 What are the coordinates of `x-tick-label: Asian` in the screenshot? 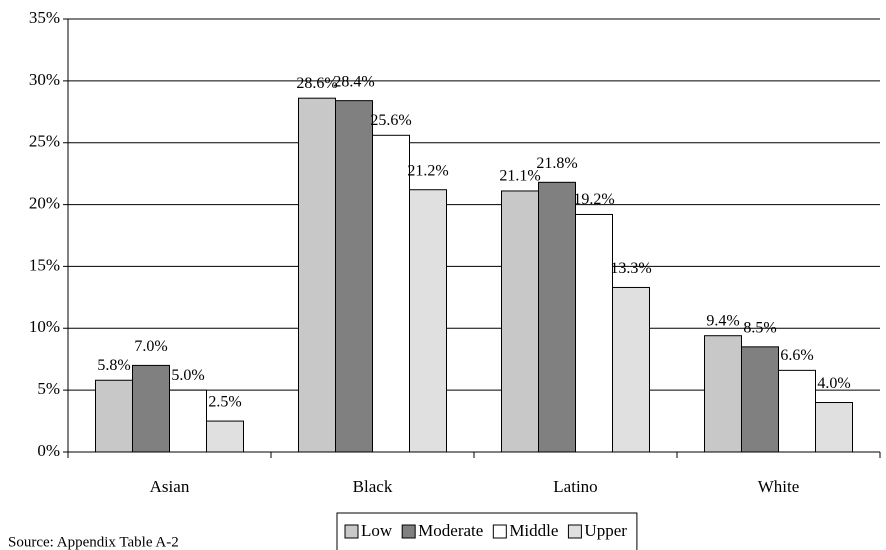 It's located at (170, 486).